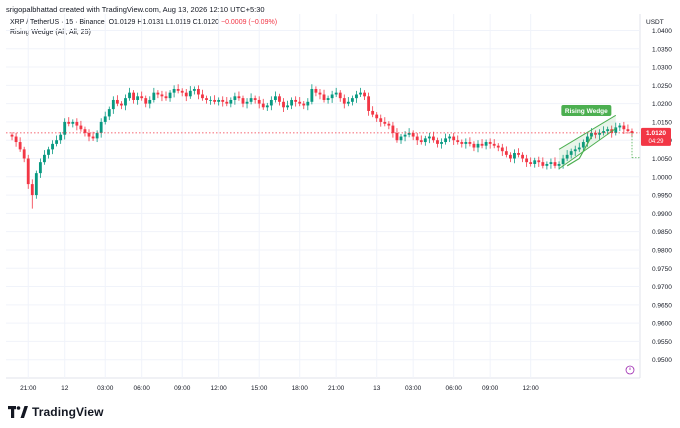  Describe the element at coordinates (490, 388) in the screenshot. I see `time-tick-label: 09:00` at that location.